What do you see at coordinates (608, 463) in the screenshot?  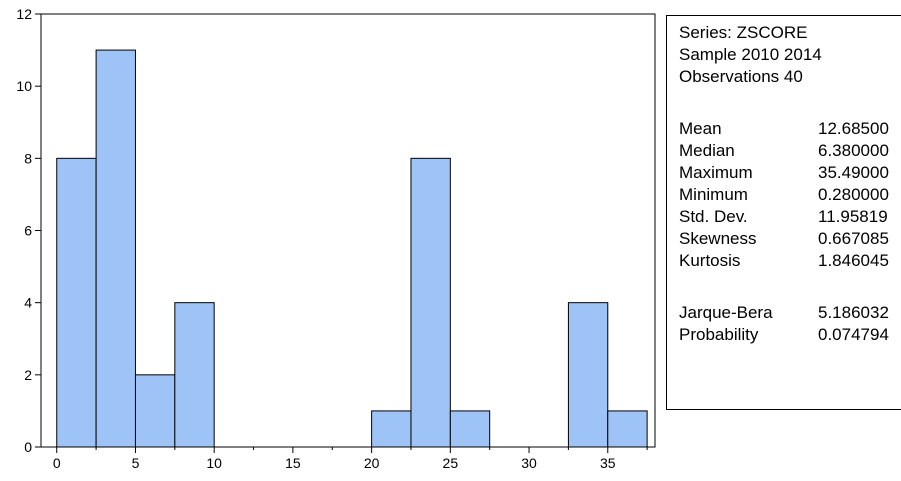 I see `x-tick-label: 35` at bounding box center [608, 463].